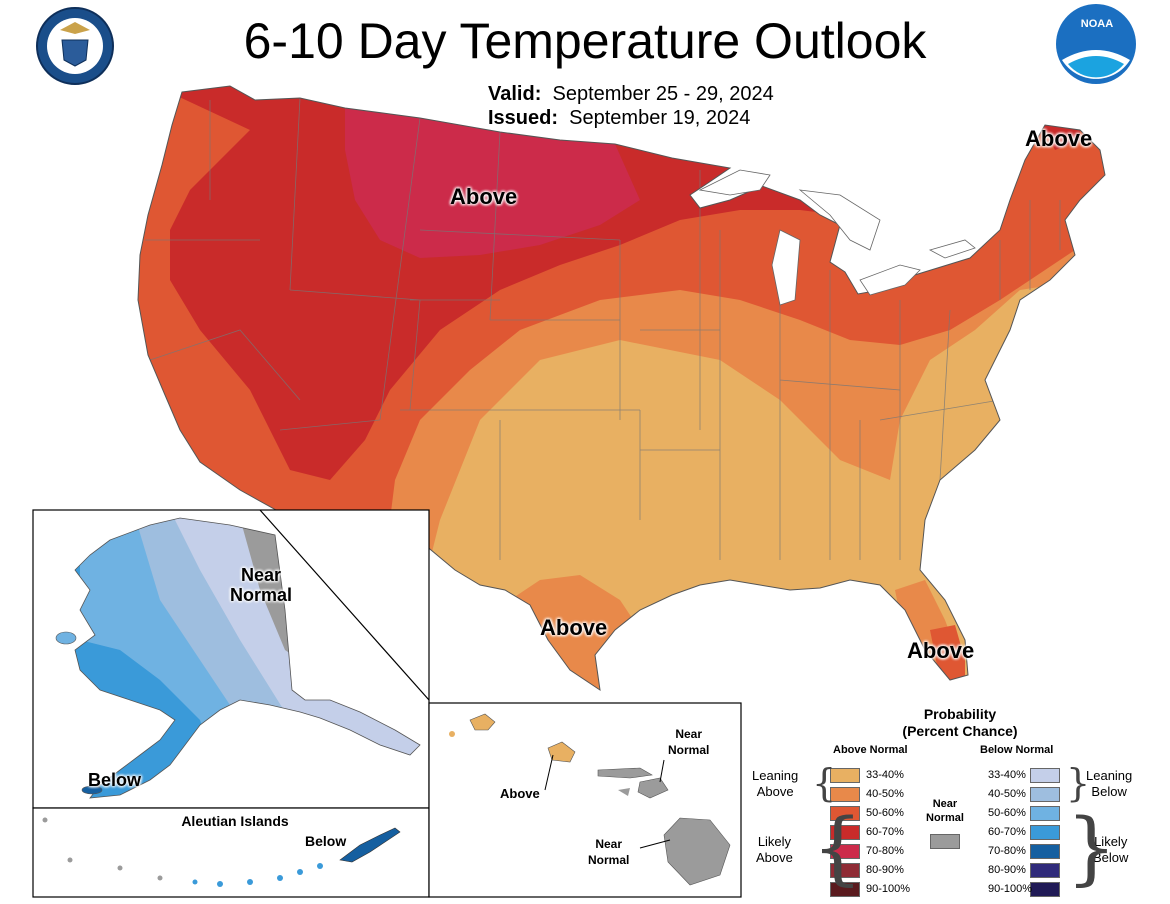 Image resolution: width=1170 pixels, height=904 pixels. Describe the element at coordinates (482, 722) in the screenshot. I see `kauai` at that location.